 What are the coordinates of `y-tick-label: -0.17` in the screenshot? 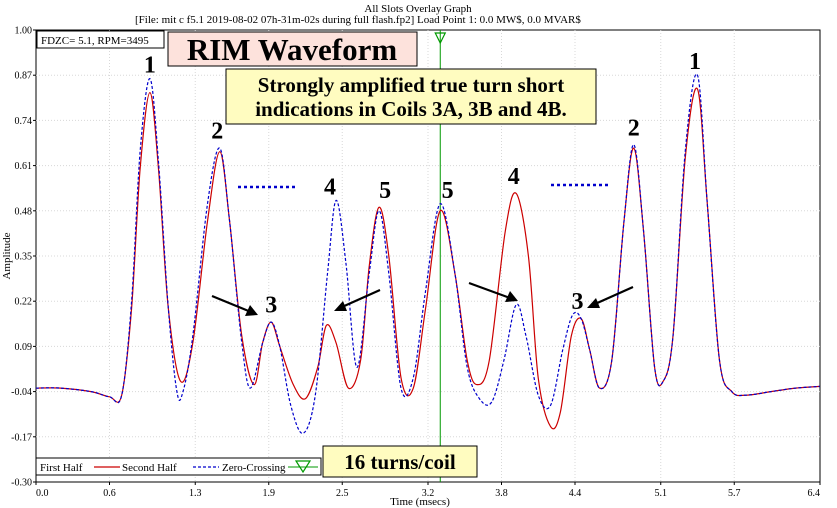 It's located at (21, 437).